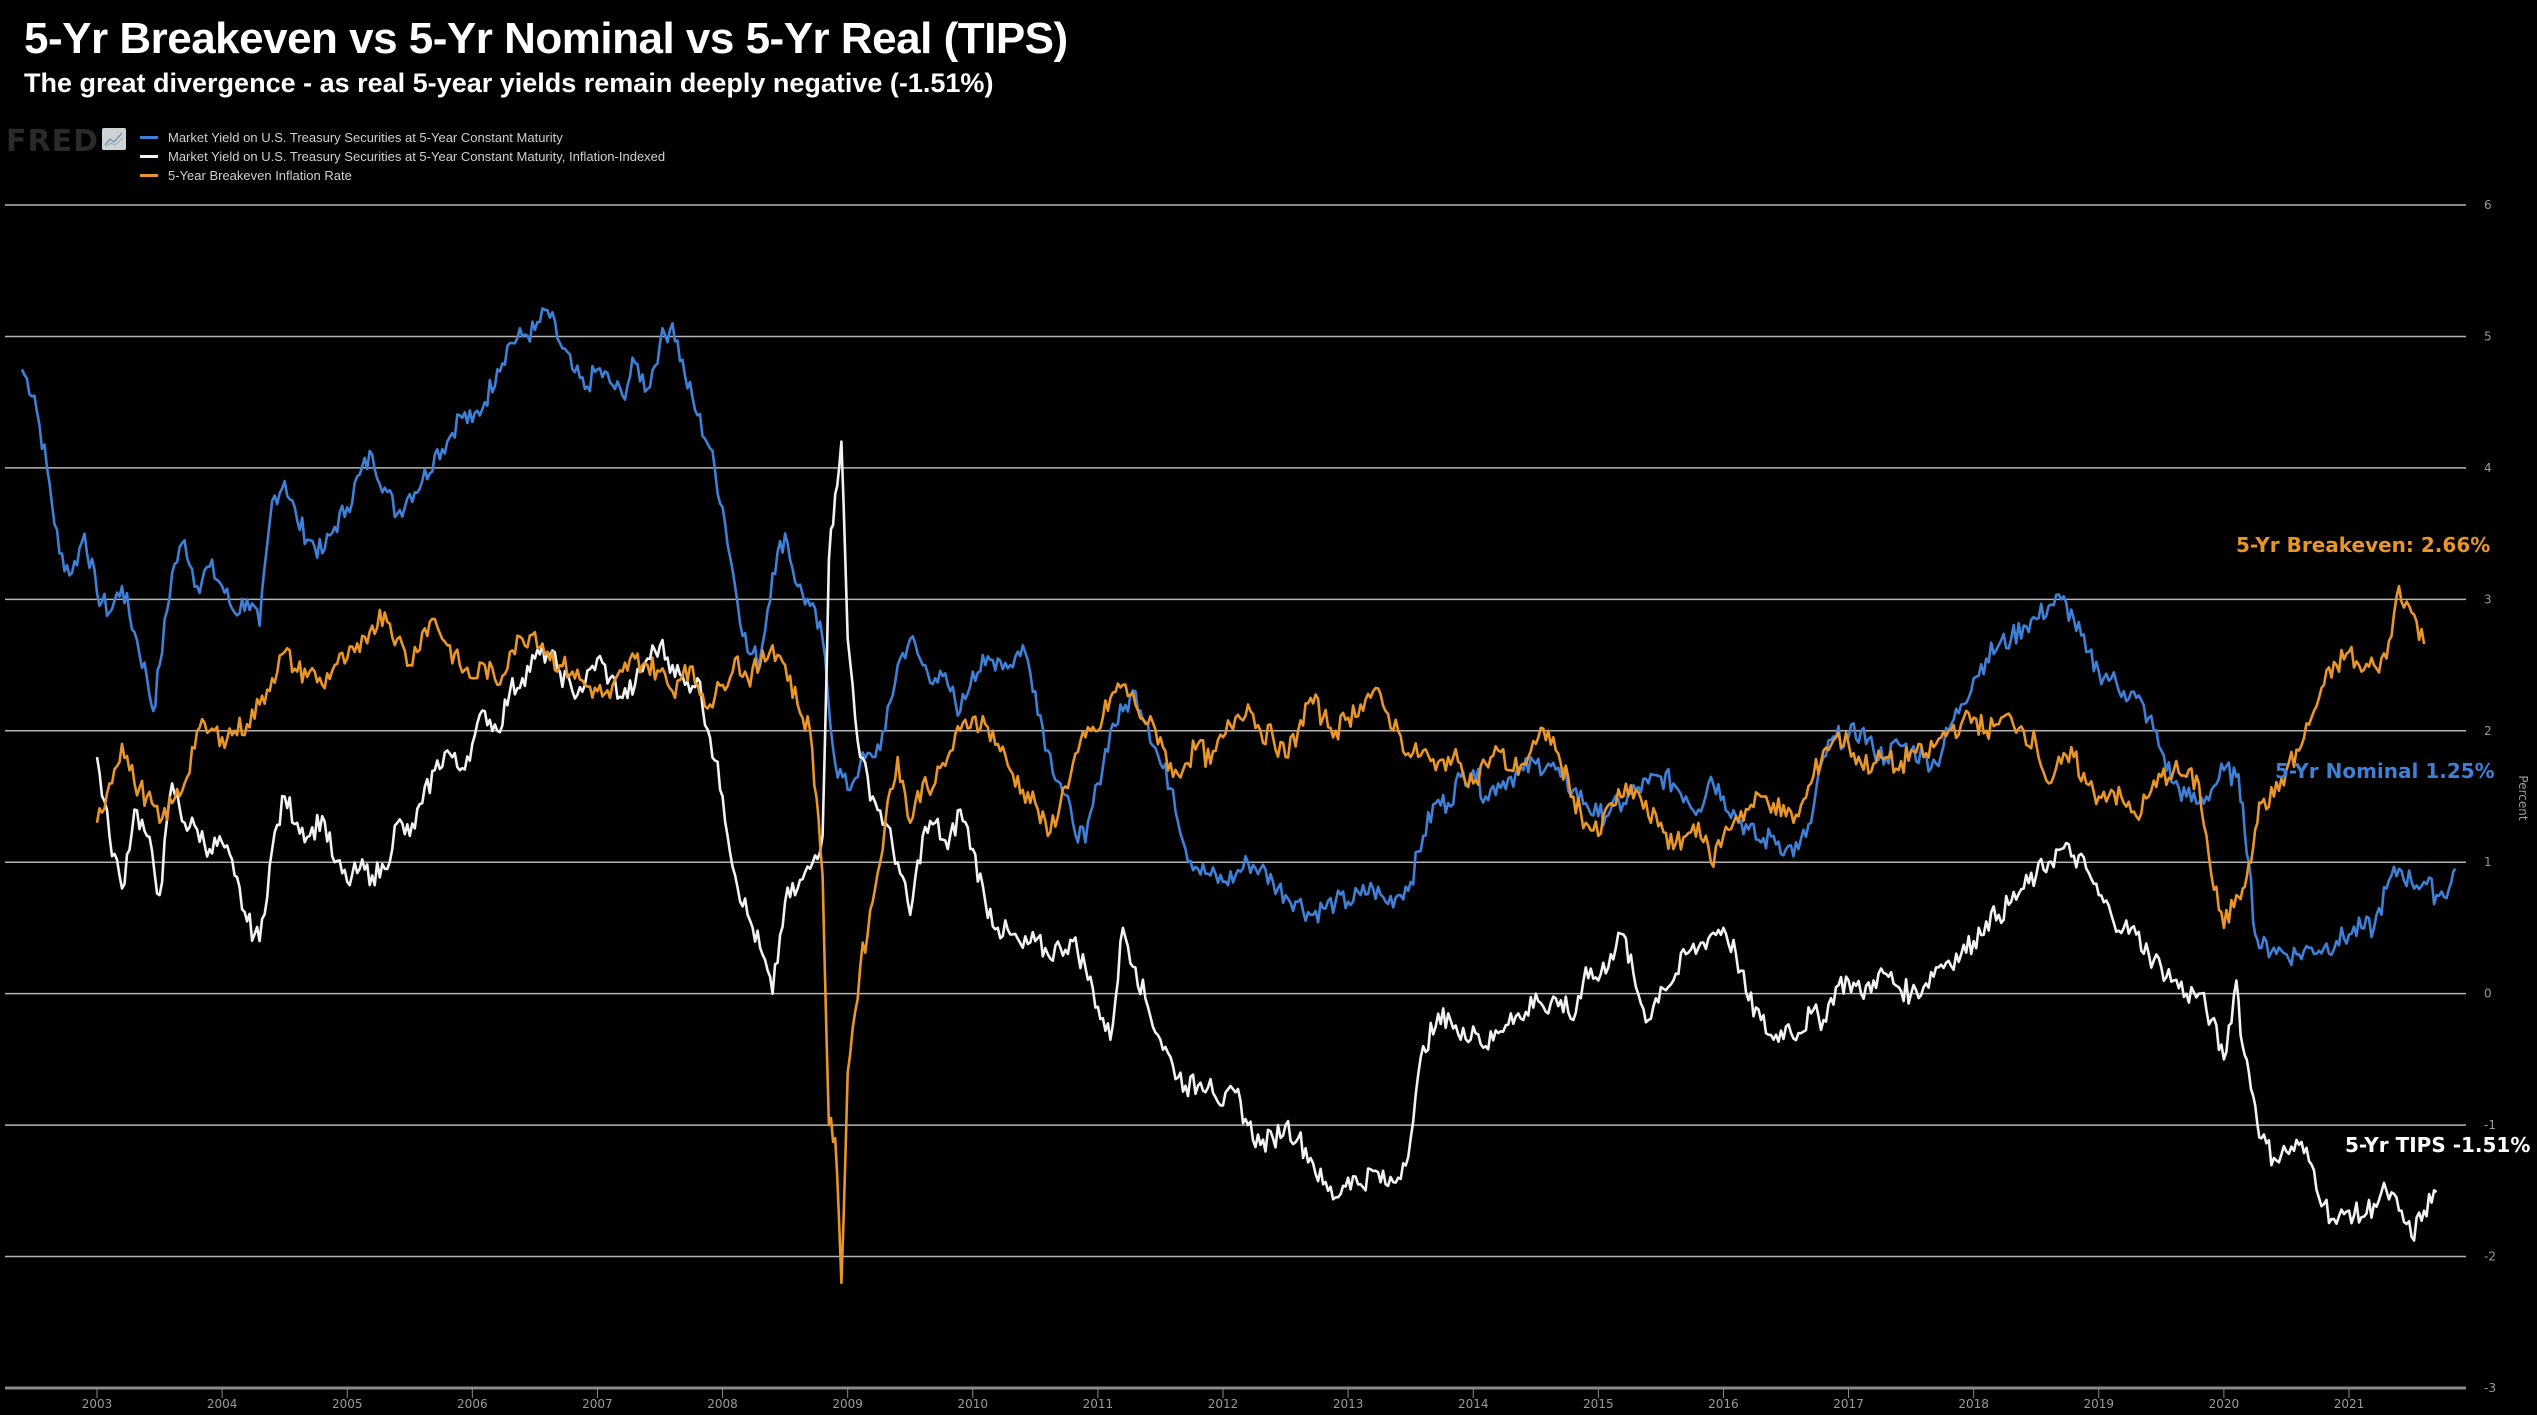 This screenshot has width=2537, height=1415. Describe the element at coordinates (149, 175) in the screenshot. I see `legend-swatch-breakeven` at that location.